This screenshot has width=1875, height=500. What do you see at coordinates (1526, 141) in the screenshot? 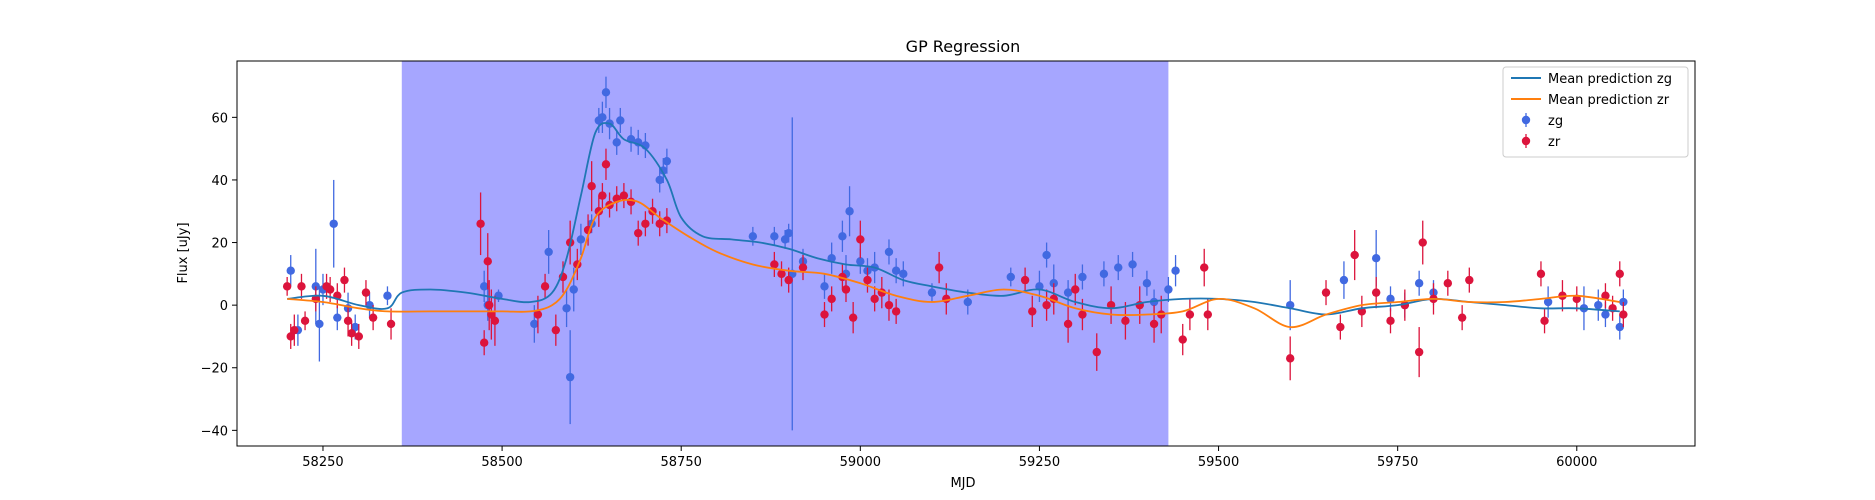
I see `legend-marker-swatch` at bounding box center [1526, 141].